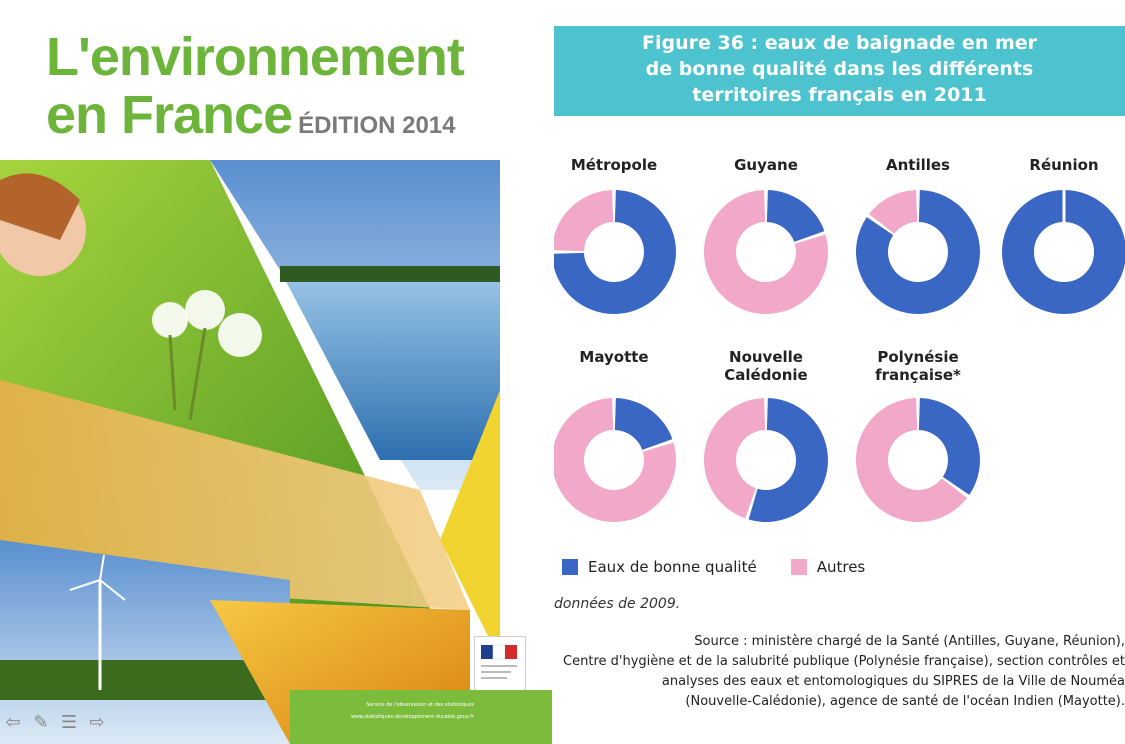  Describe the element at coordinates (918, 252) in the screenshot. I see `donut-slice-good-antilles` at that location.